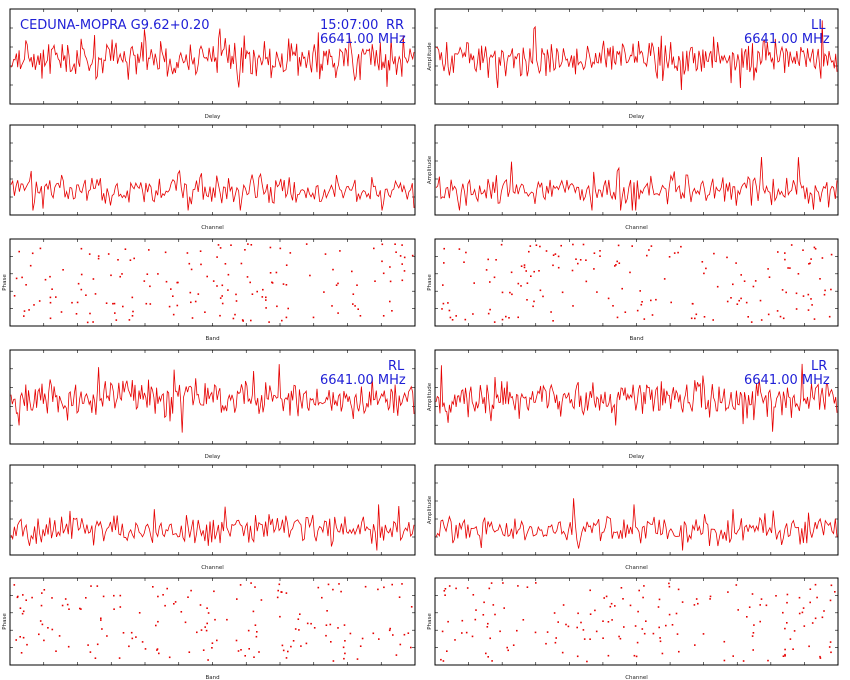 The image size is (850, 680). Describe the element at coordinates (212, 339) in the screenshot. I see `rr-phase-xlabel: Band` at that location.